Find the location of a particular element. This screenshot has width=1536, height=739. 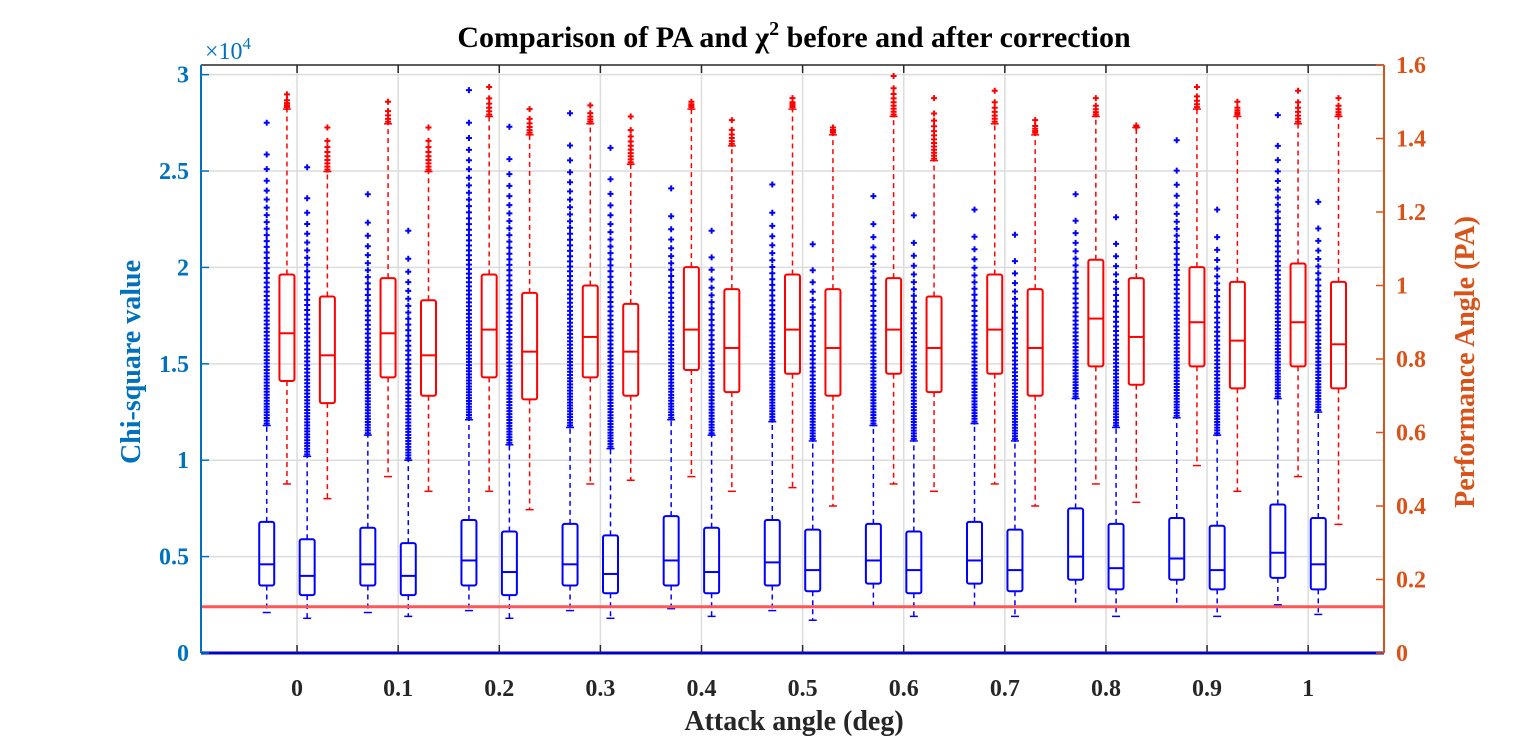

right-axis-label: Performance Angle (PA) is located at coordinates (1465, 362).